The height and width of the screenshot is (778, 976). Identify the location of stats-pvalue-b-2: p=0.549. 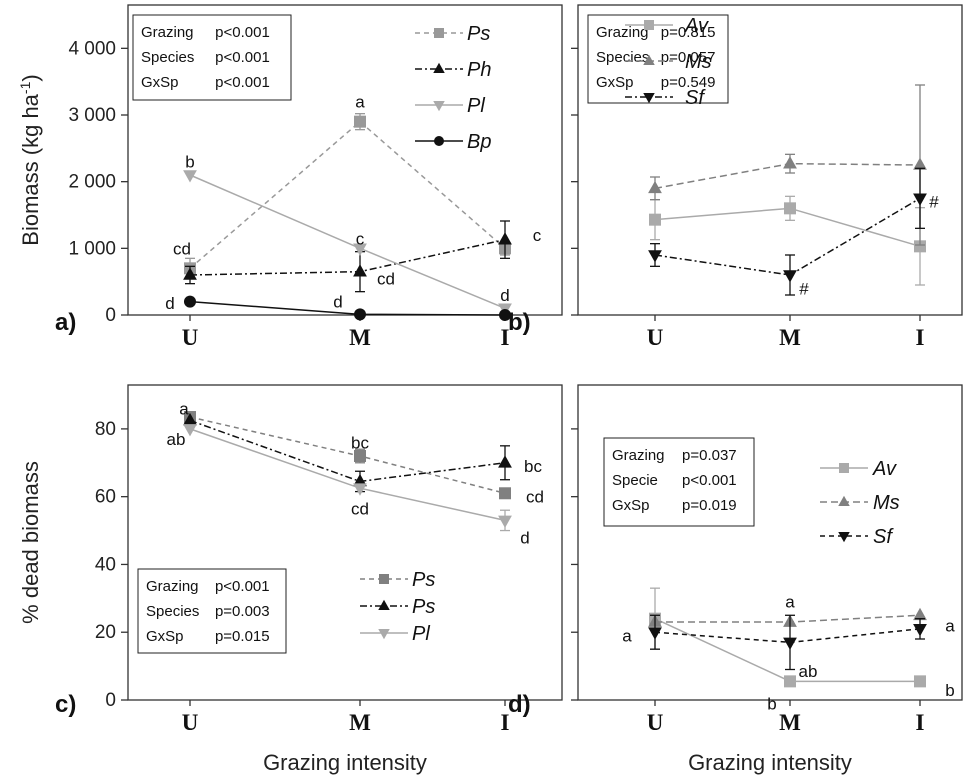
(688, 82).